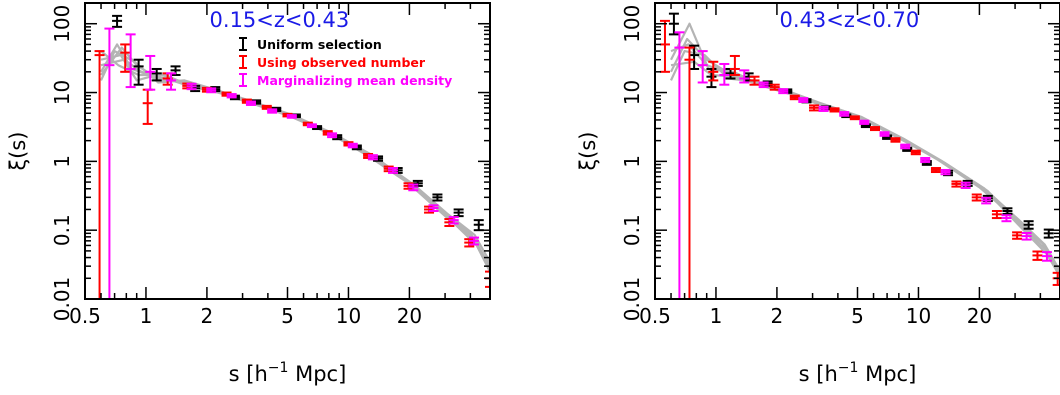 The width and height of the screenshot is (1060, 395). Describe the element at coordinates (62, 161) in the screenshot. I see `y-tick-label: 1` at that location.